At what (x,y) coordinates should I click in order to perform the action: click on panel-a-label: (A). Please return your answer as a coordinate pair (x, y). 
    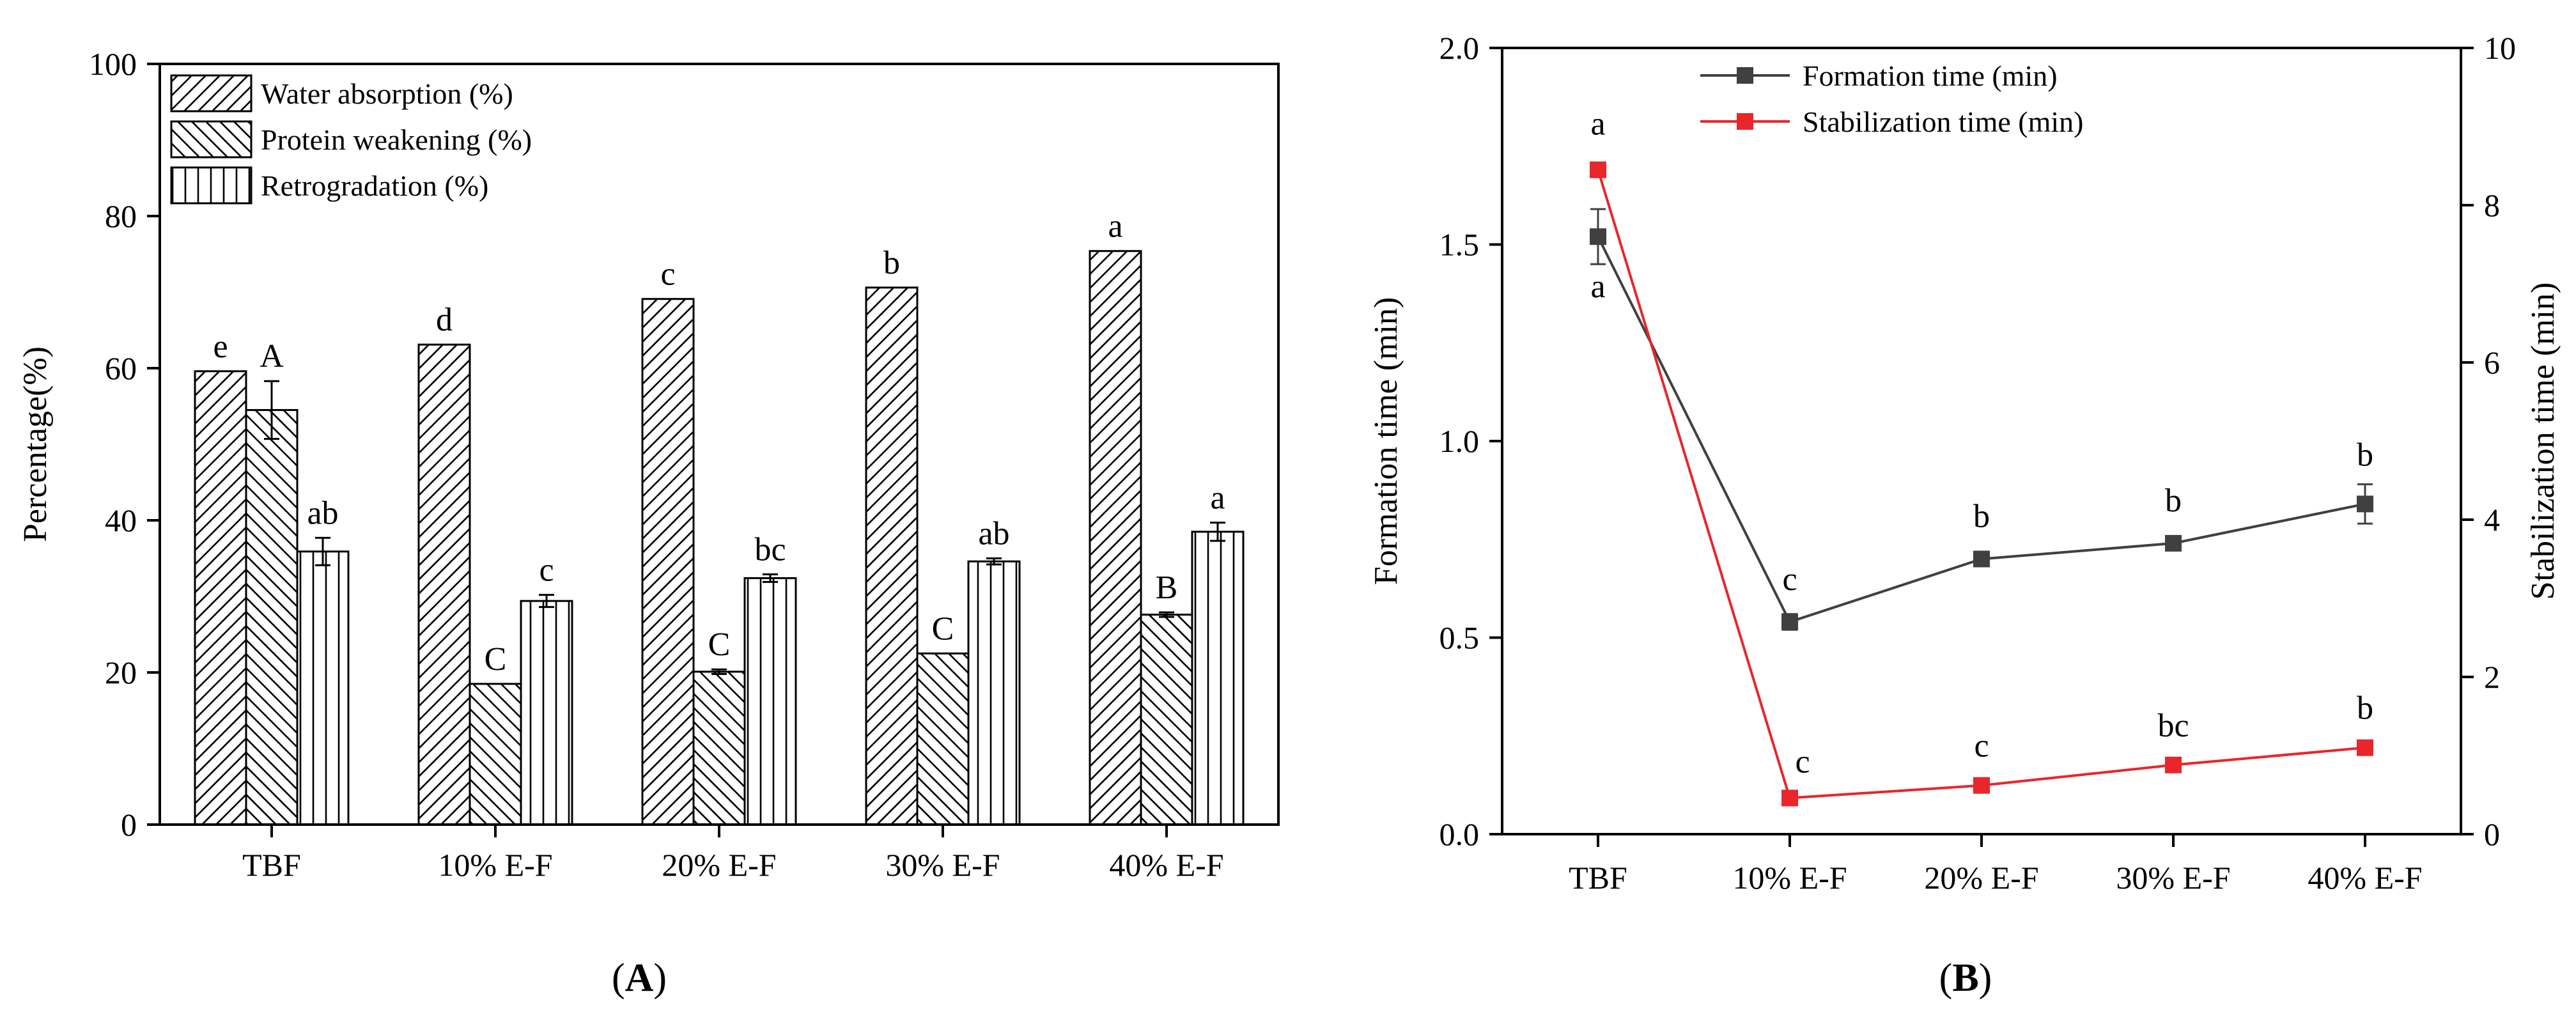
    Looking at the image, I should click on (640, 978).